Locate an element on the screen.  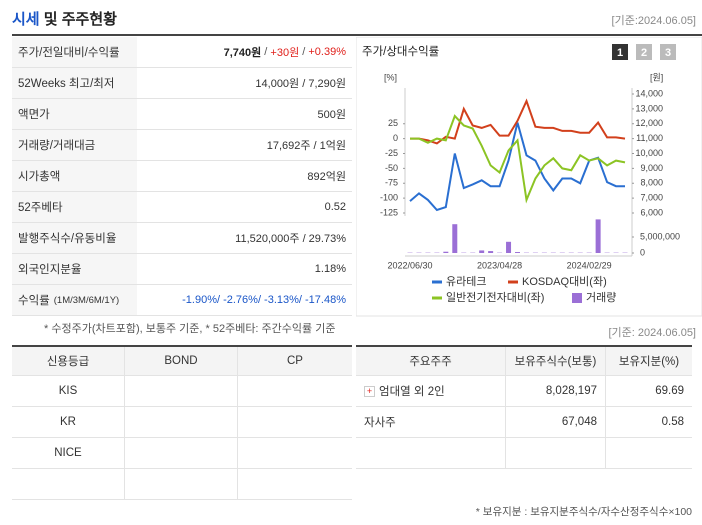
row-label: 주가/전일대비/수익률 is located at coordinates (74, 52).